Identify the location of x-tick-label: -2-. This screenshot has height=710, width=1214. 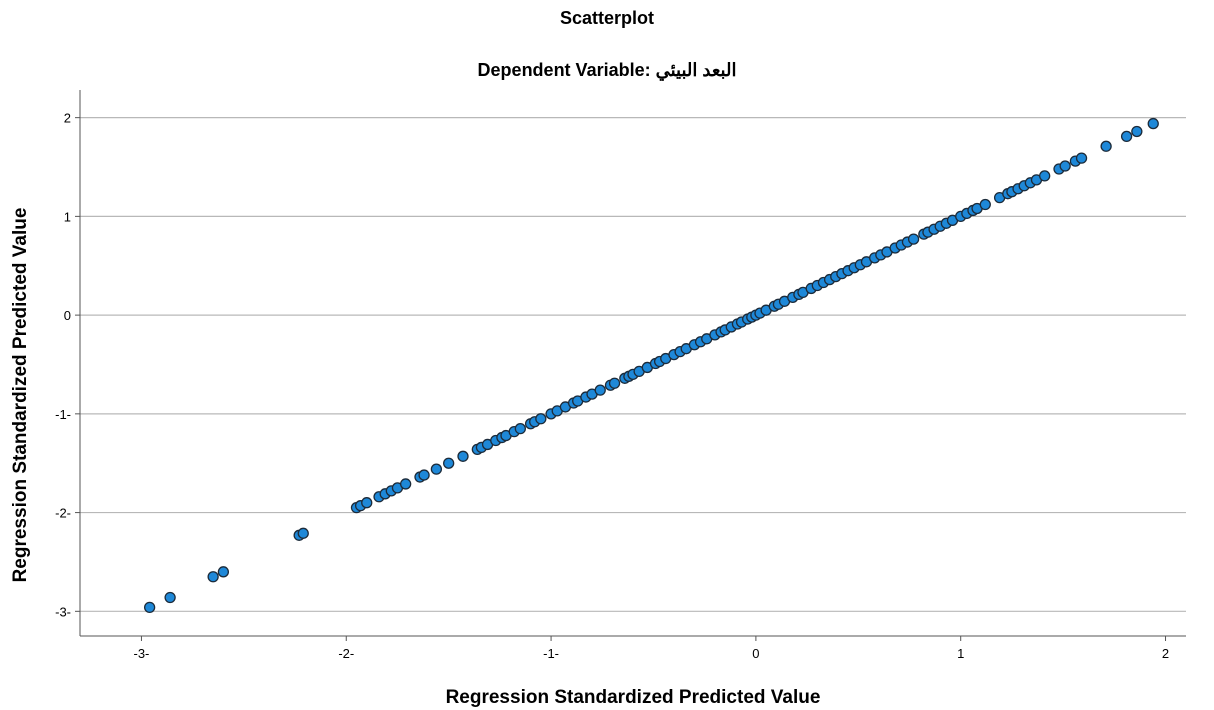
(346, 653).